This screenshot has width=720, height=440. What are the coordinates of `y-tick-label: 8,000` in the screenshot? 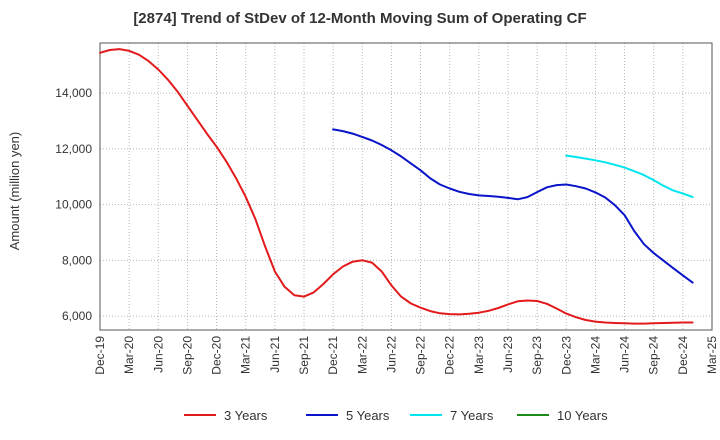 It's located at (77, 260).